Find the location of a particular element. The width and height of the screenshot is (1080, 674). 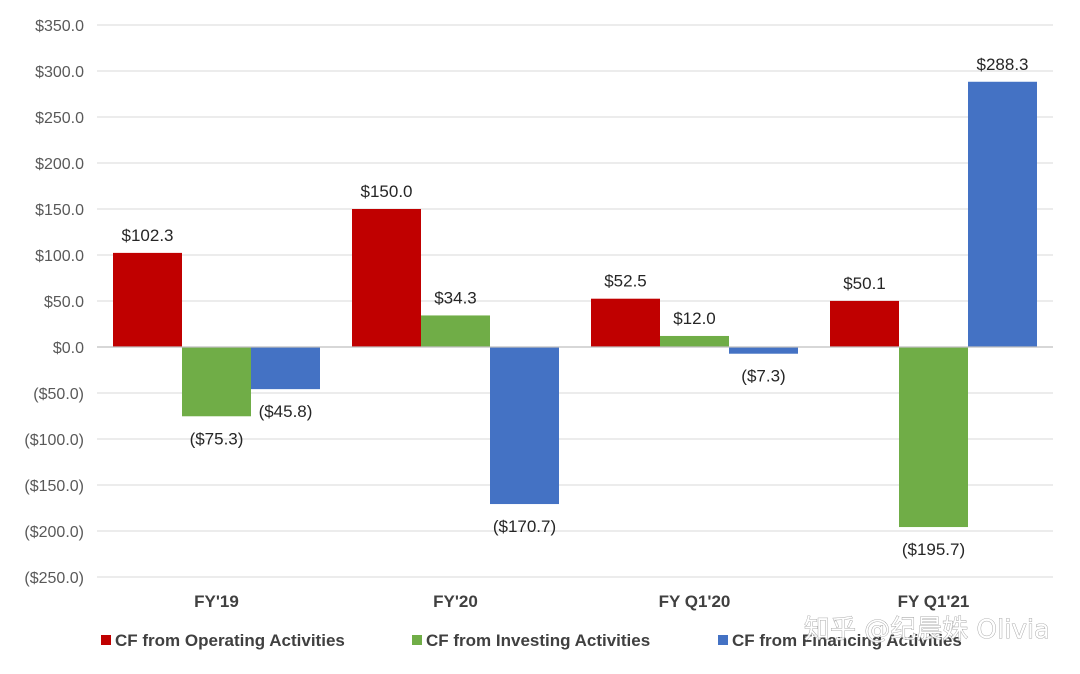

data-label: ($45.8) is located at coordinates (286, 411).